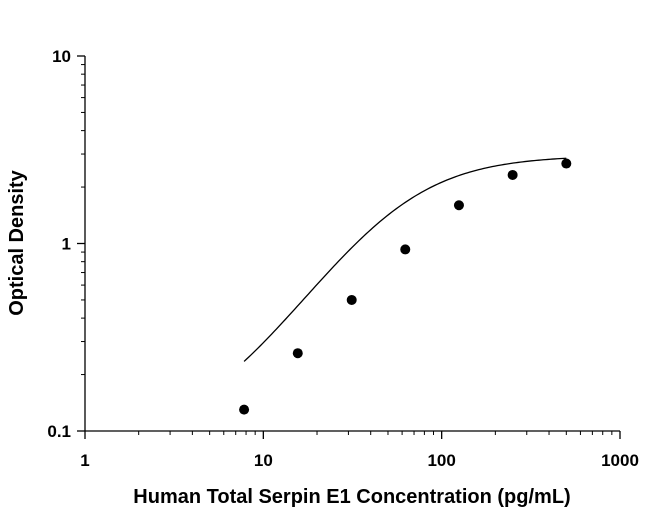  I want to click on x-tick-label: 100, so click(441, 460).